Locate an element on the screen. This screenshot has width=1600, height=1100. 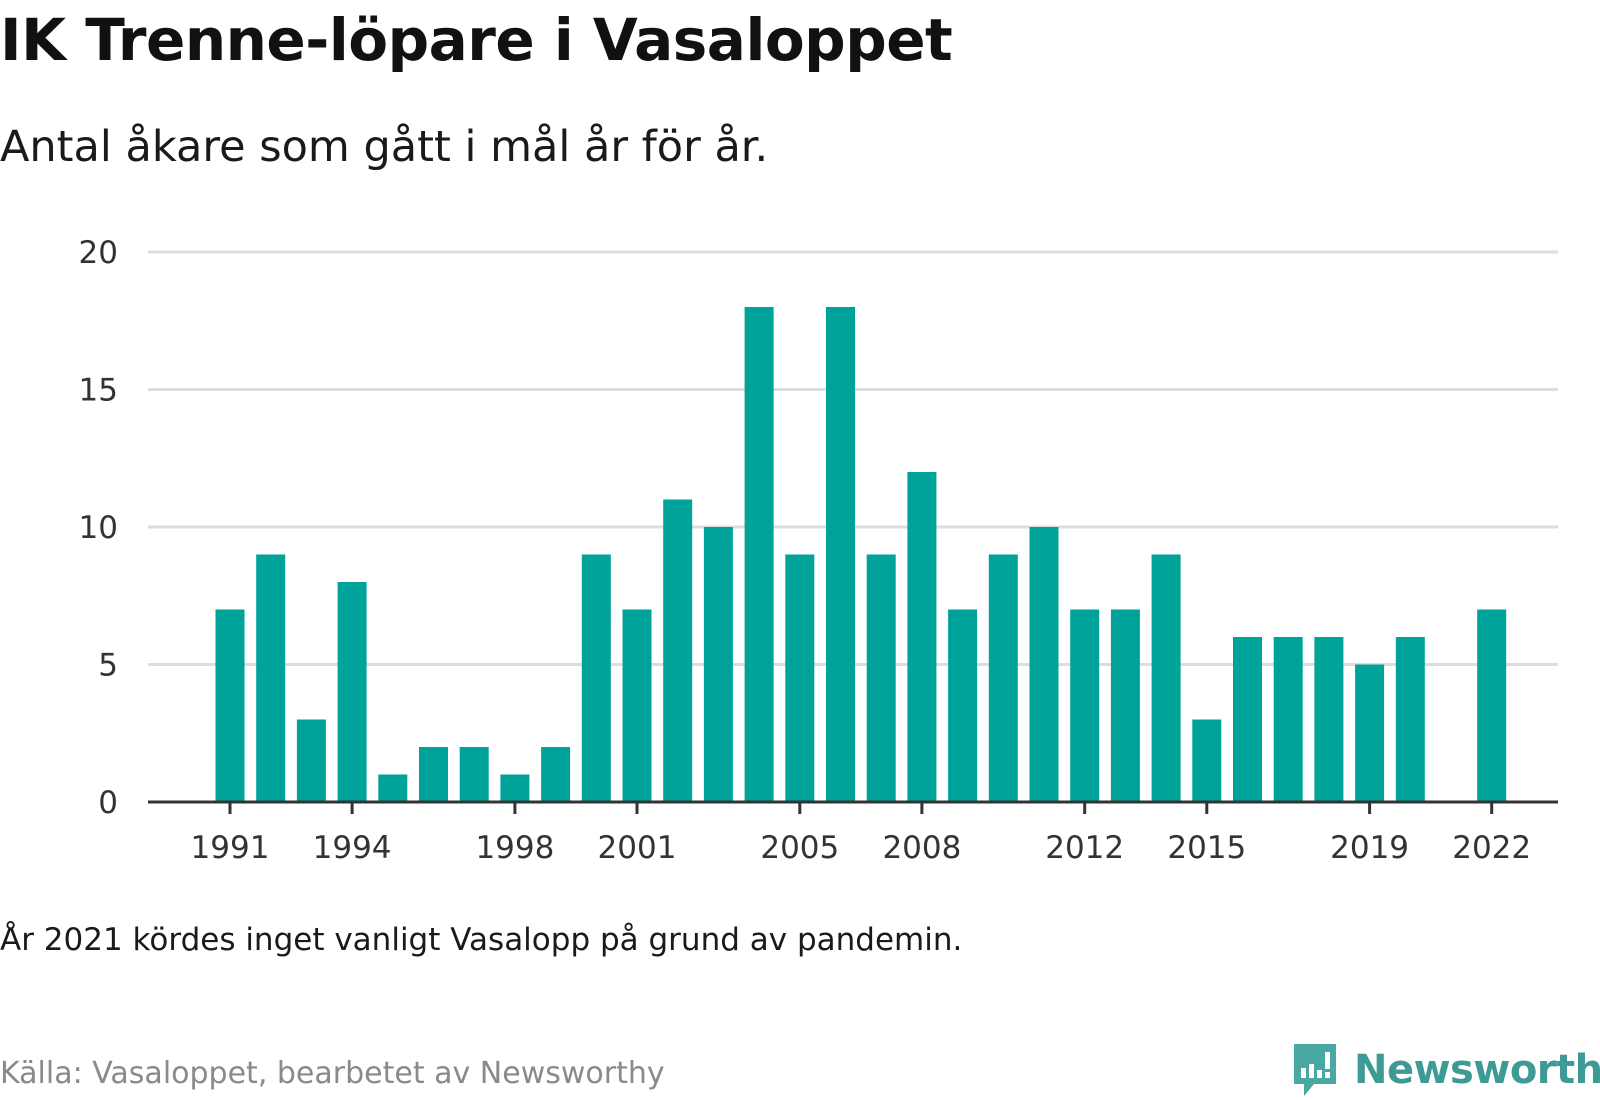
bar-1995 is located at coordinates (393, 788).